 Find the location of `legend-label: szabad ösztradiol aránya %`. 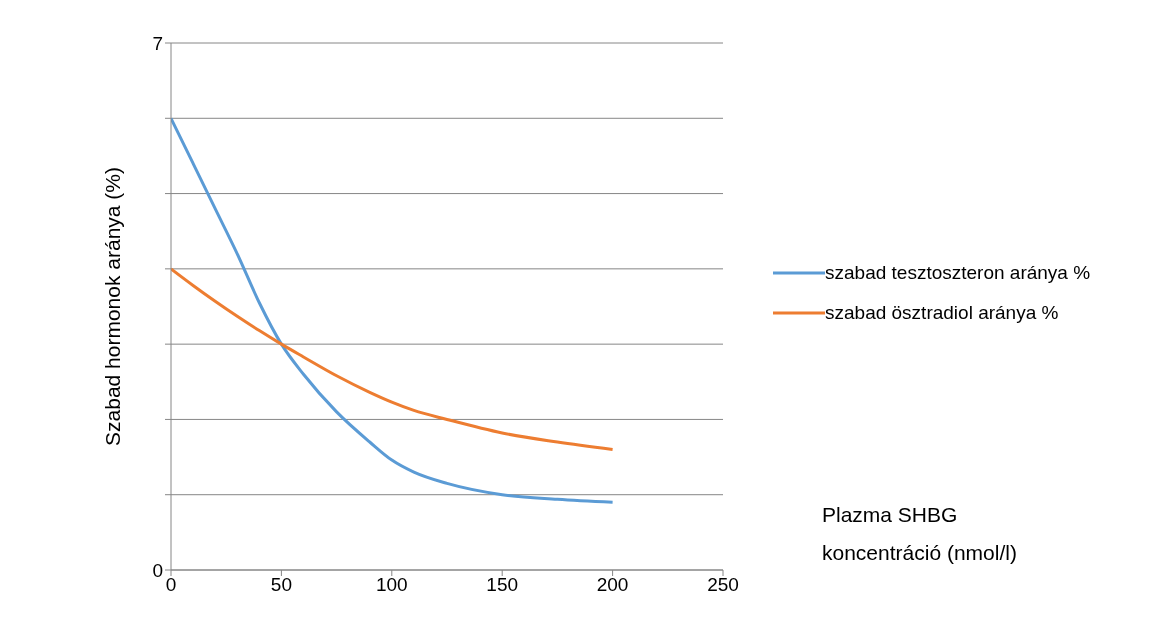

legend-label: szabad ösztradiol aránya % is located at coordinates (942, 313).